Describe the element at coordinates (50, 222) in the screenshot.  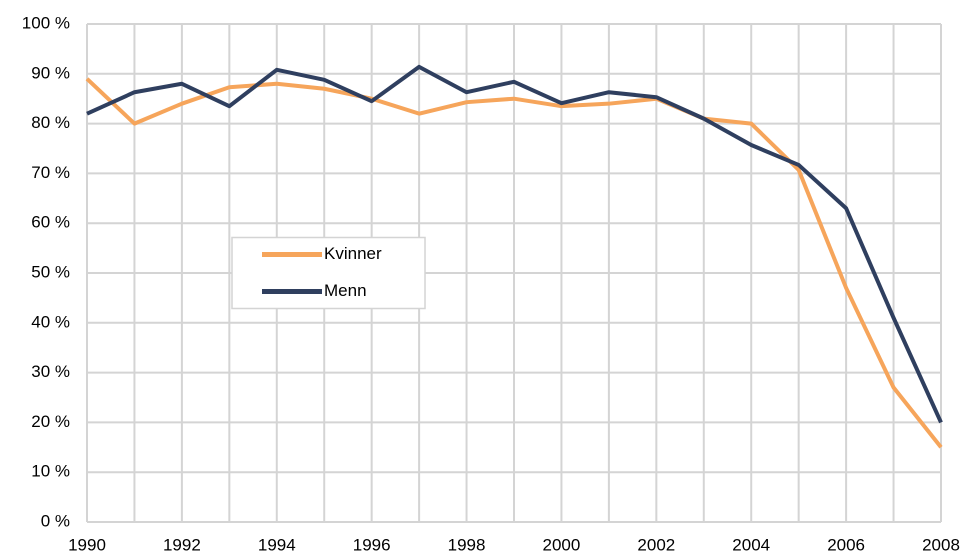
I see `y-tick-label: 60 %` at that location.